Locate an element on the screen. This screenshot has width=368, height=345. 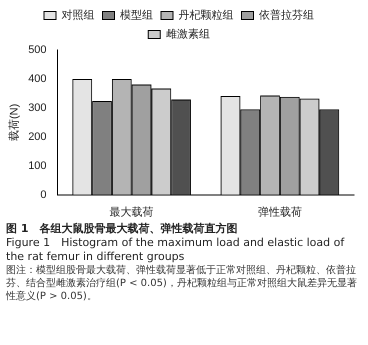
legend-label: 对照组 is located at coordinates (78, 15).